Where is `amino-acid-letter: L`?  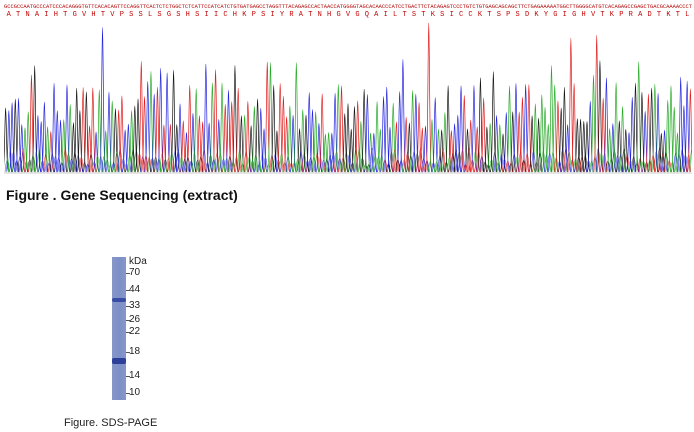 amino-acid-letter: L is located at coordinates (395, 15).